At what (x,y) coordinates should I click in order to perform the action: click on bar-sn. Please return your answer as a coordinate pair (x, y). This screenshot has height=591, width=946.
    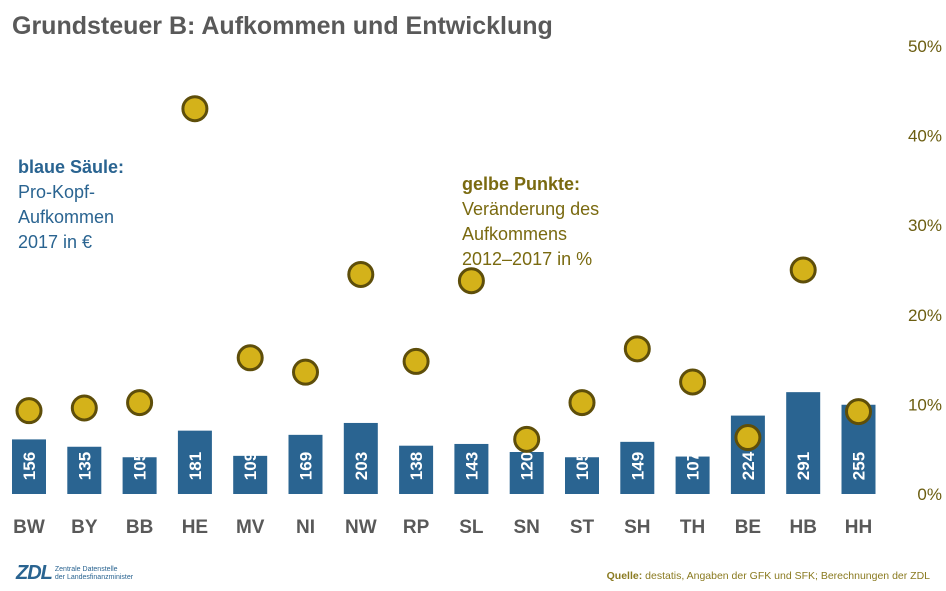
    Looking at the image, I should click on (526, 473).